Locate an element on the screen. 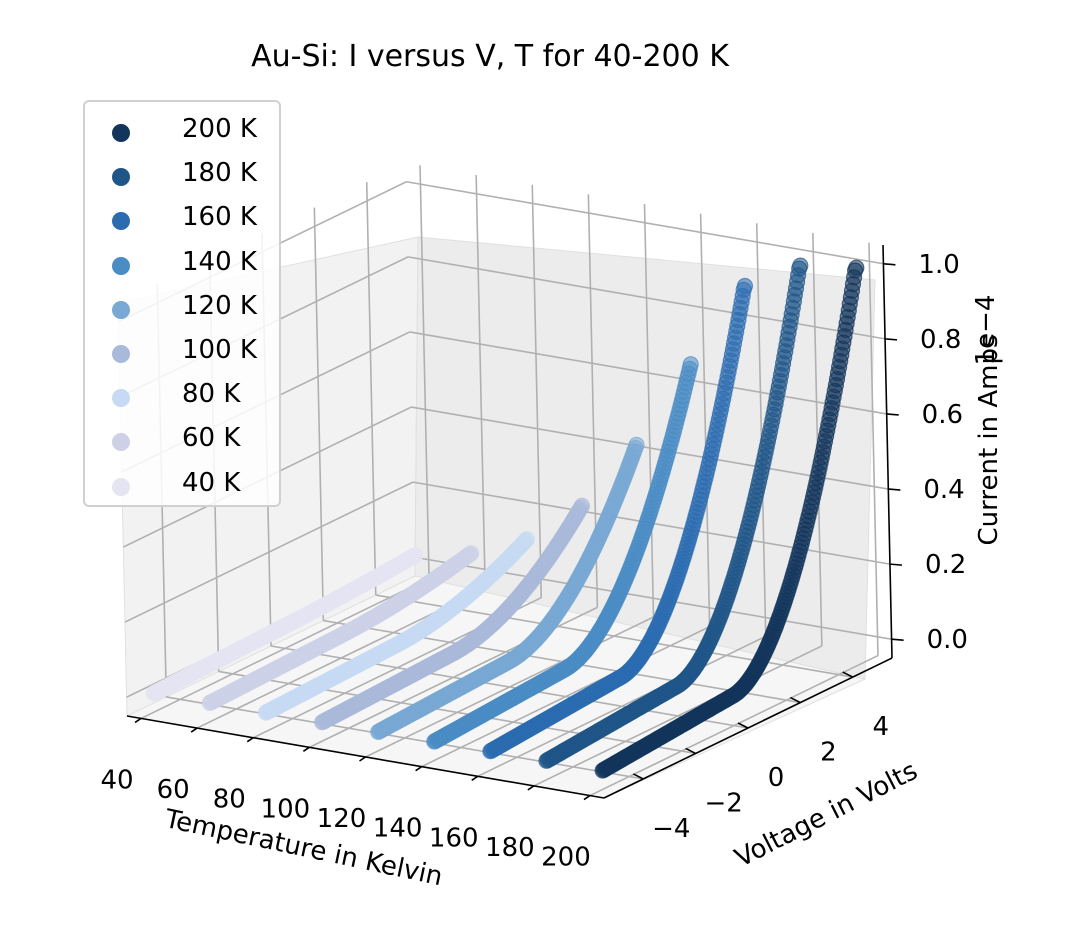 The height and width of the screenshot is (940, 1080). z-tick-label: 0.8 is located at coordinates (940, 340).